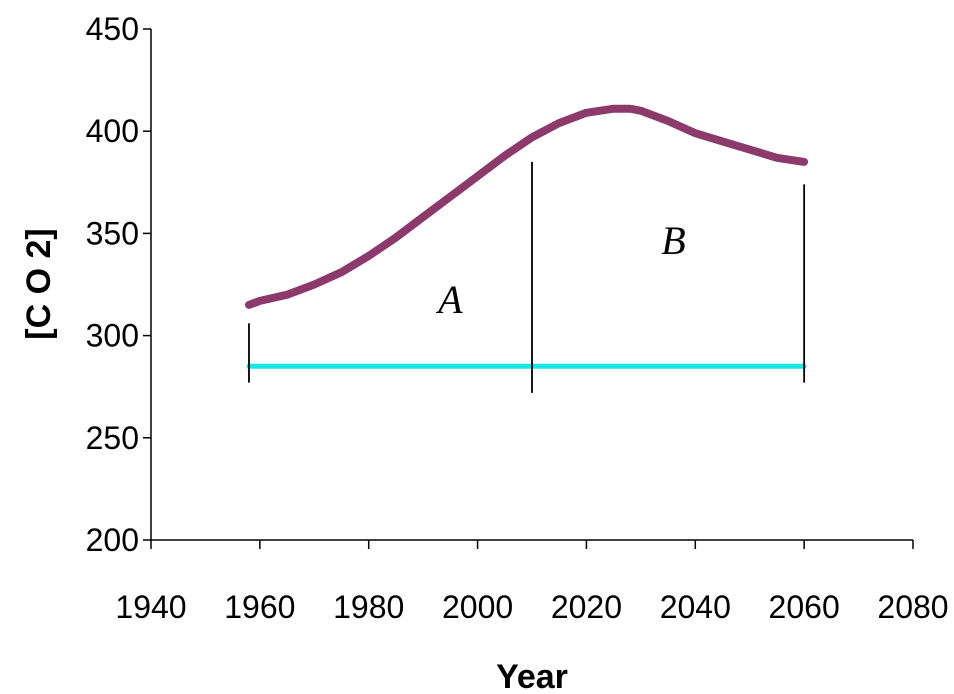  What do you see at coordinates (532, 676) in the screenshot?
I see `x-axis-title: Year` at bounding box center [532, 676].